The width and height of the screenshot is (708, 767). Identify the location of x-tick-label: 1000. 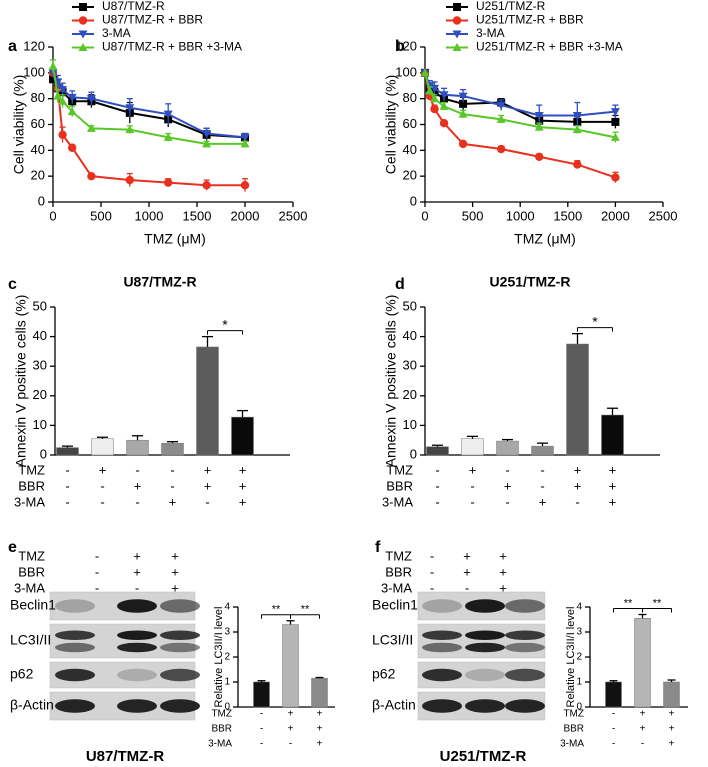
(149, 215).